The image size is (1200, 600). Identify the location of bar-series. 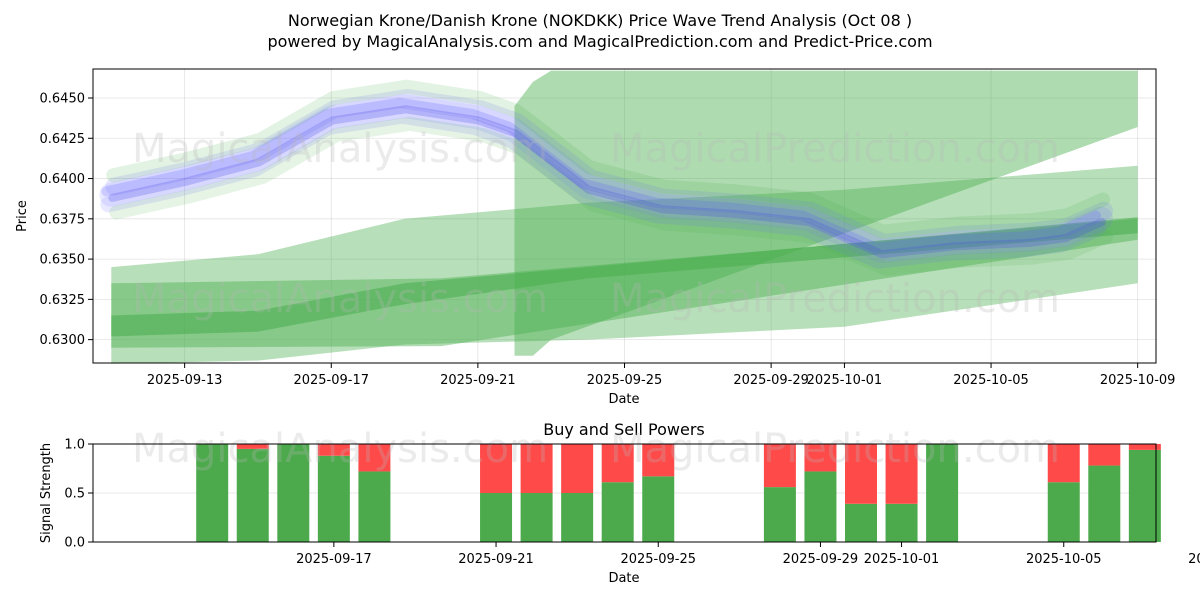
(678, 493).